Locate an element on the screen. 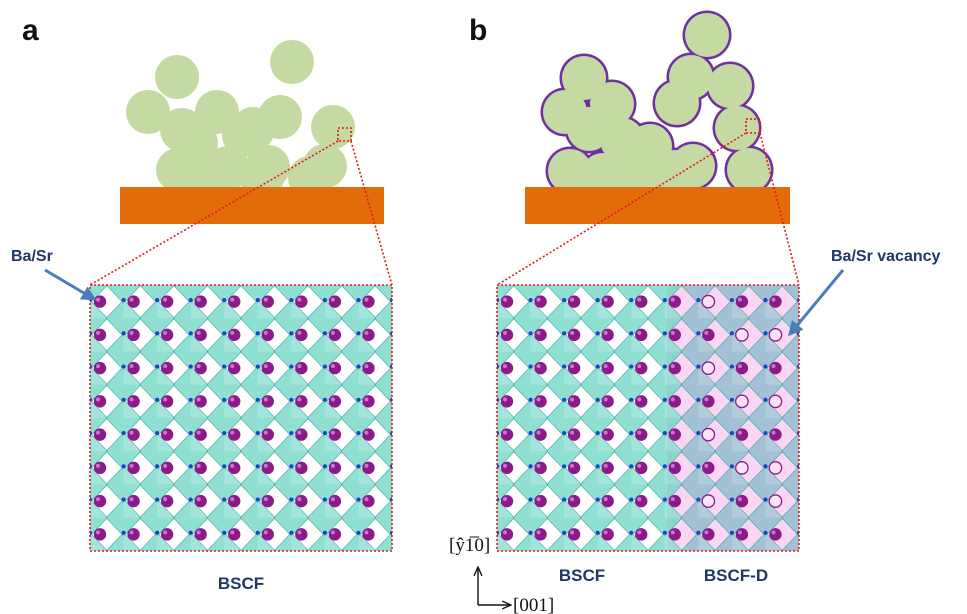  panel-b-particles is located at coordinates (657, 105).